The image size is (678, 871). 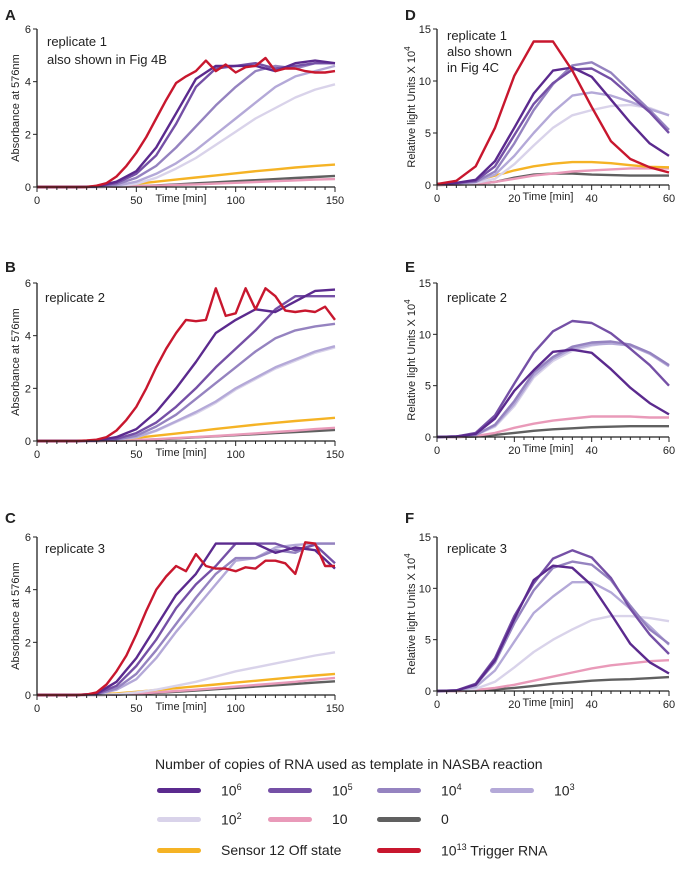 What do you see at coordinates (10, 267) in the screenshot?
I see `panel-letter: B` at bounding box center [10, 267].